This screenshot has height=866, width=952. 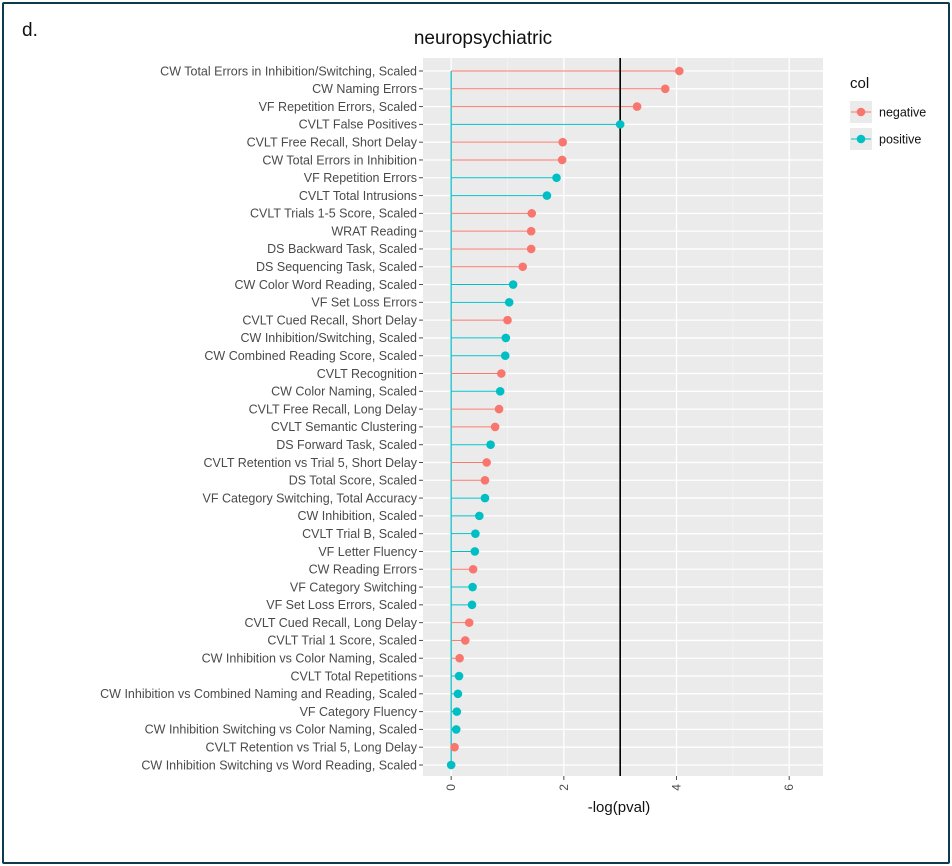 What do you see at coordinates (353, 587) in the screenshot?
I see `category-label: VF Category Switching` at bounding box center [353, 587].